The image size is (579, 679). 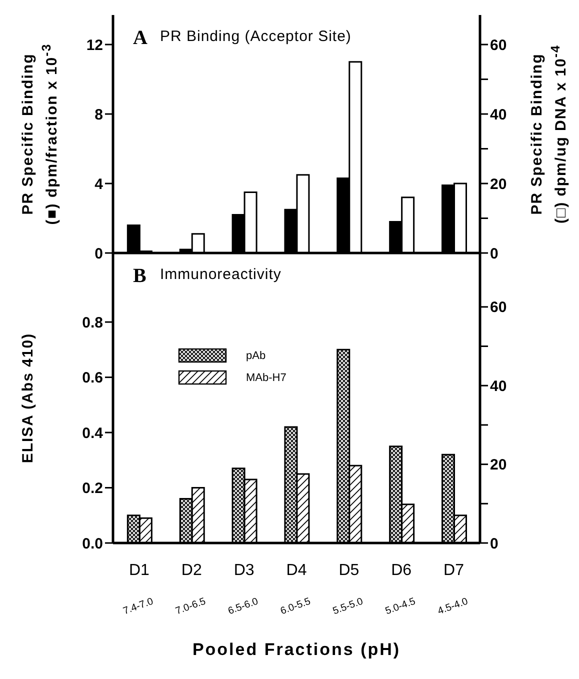 I want to click on y-tick-label: 0.0, so click(x=92, y=543).